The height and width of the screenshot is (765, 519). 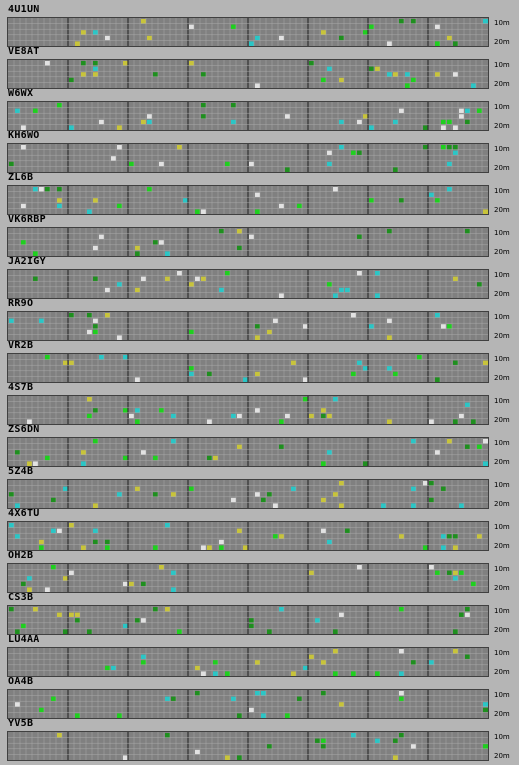 What do you see at coordinates (502, 630) in the screenshot?
I see `band-label-bottom: 20m` at bounding box center [502, 630].